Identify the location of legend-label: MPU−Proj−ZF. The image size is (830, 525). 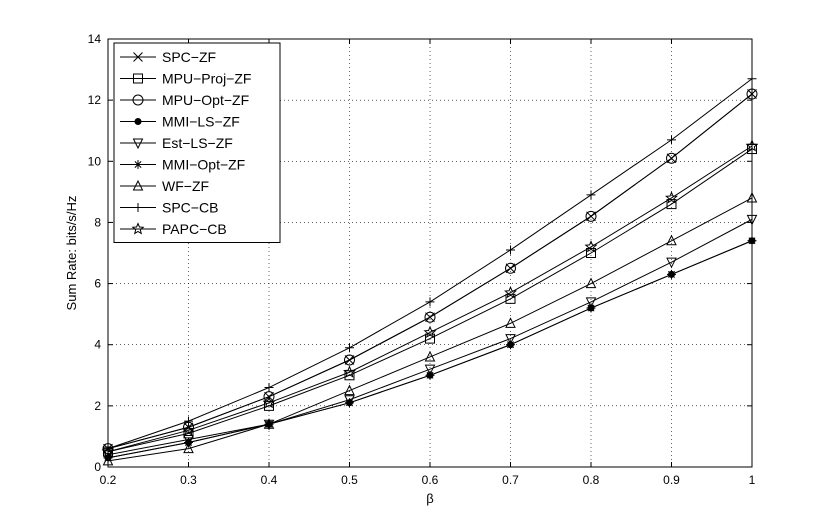
(206, 79).